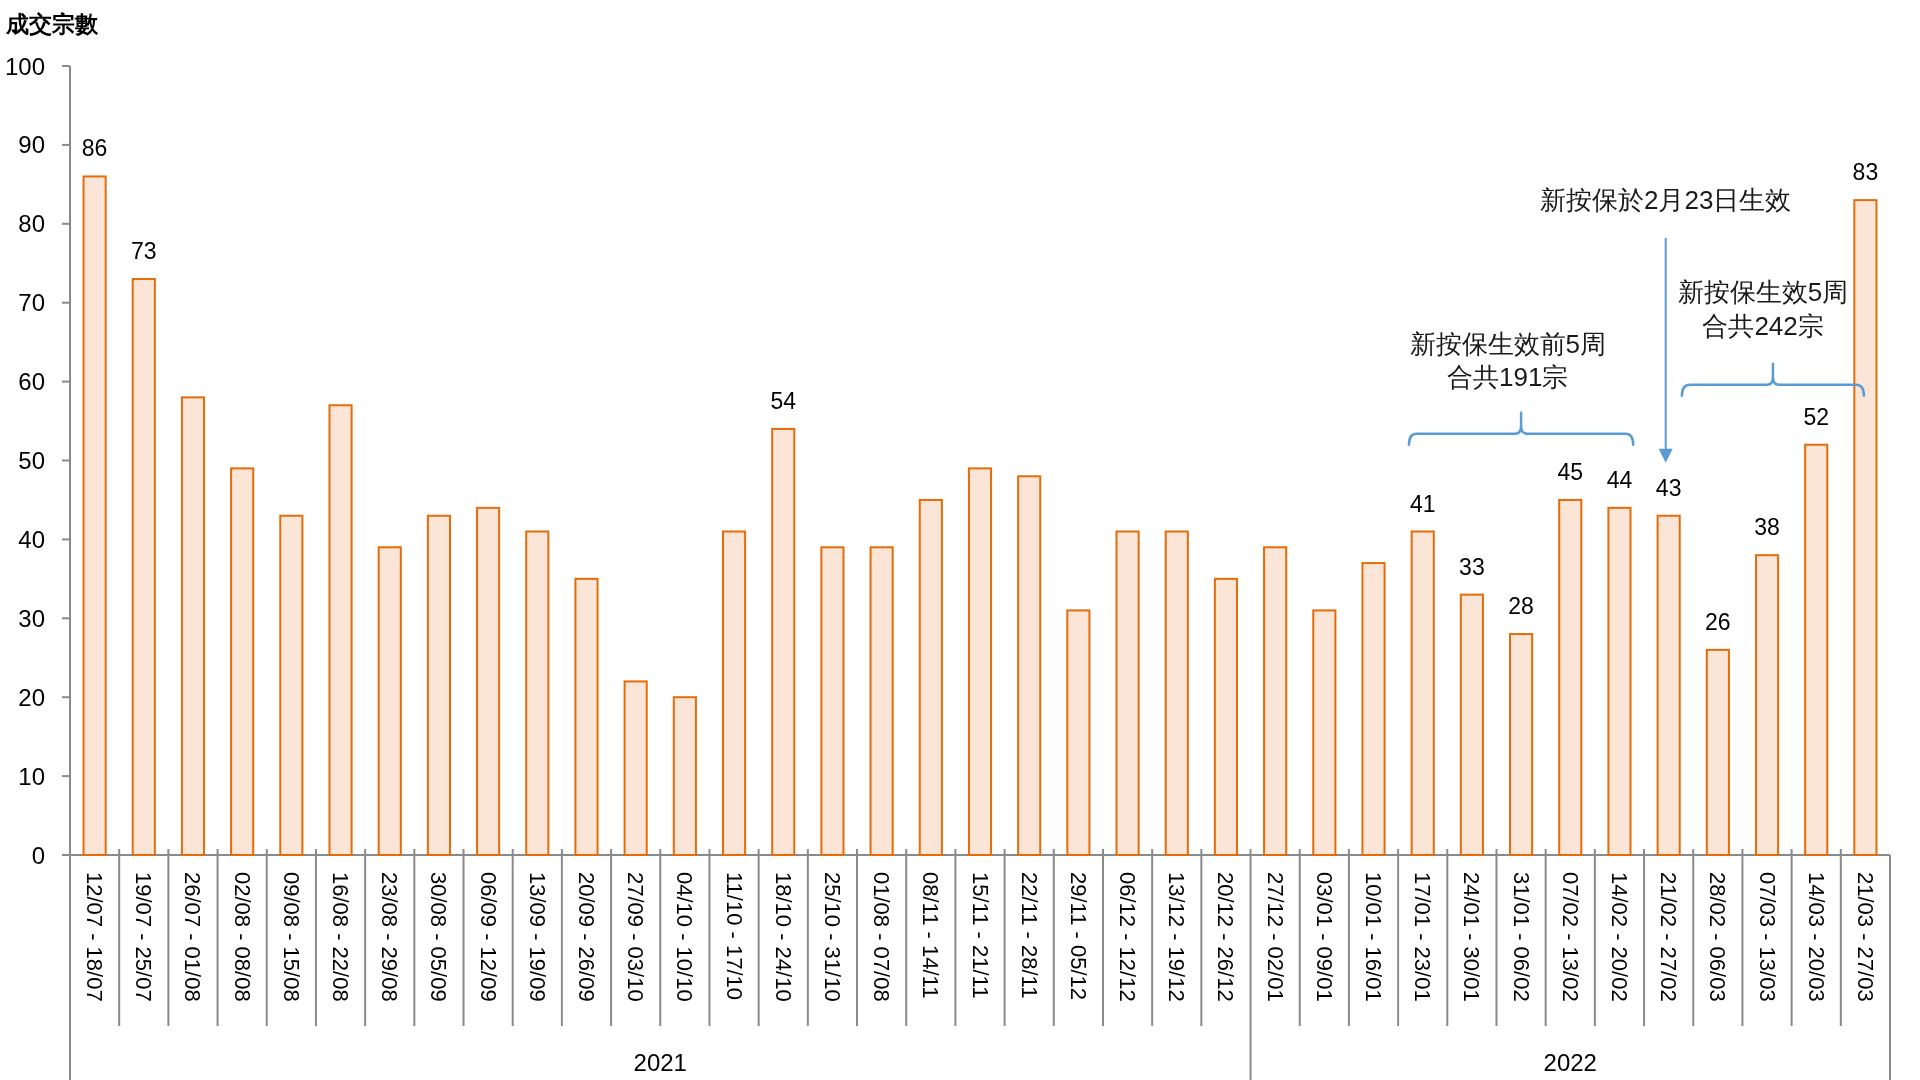 Image resolution: width=1920 pixels, height=1080 pixels. I want to click on x-tick-label: 01/08 - 07/08, so click(882, 937).